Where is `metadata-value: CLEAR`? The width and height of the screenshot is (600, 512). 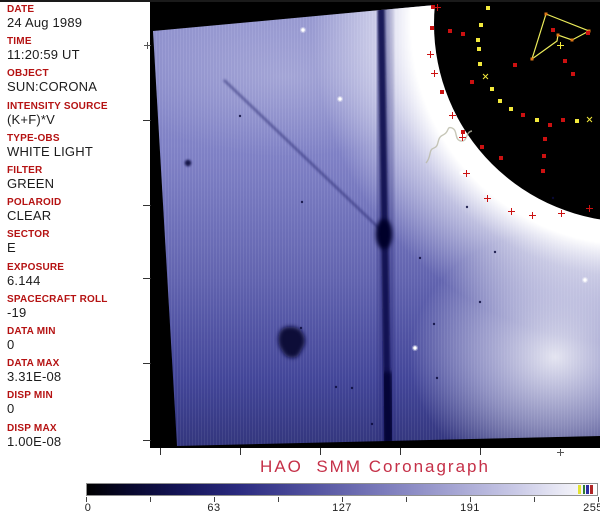 metadata-value: CLEAR is located at coordinates (29, 216).